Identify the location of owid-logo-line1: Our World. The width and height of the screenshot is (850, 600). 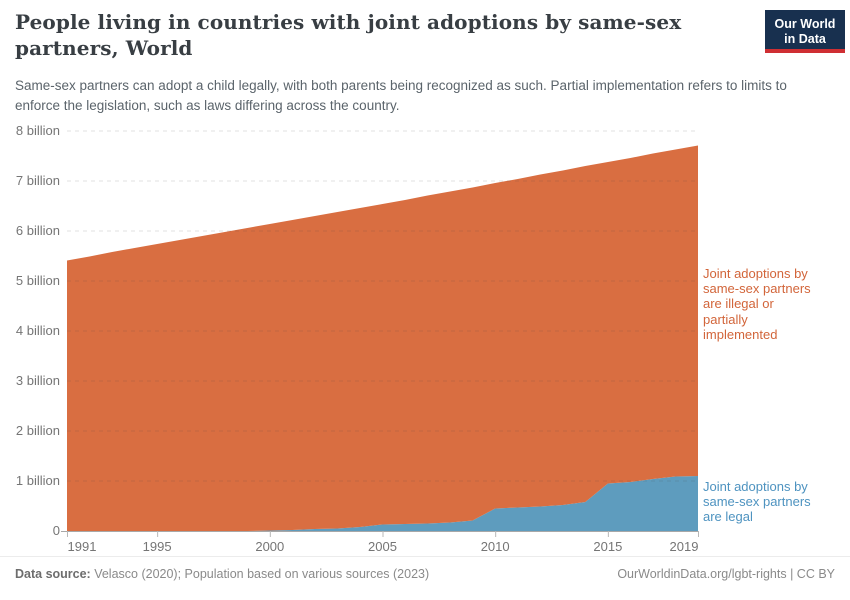
(805, 24).